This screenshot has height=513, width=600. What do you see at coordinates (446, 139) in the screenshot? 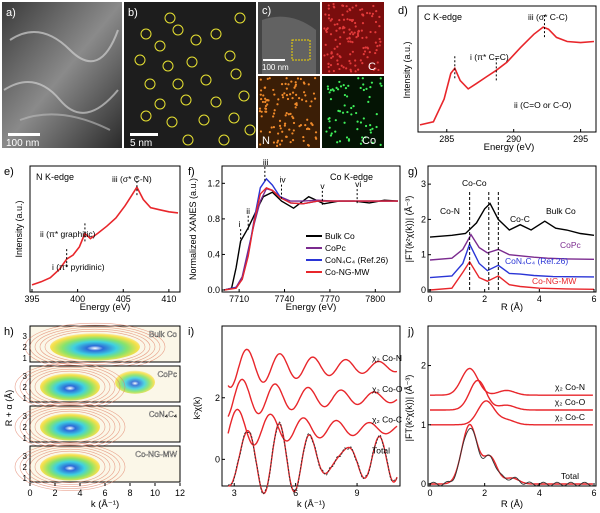
I see `x-tick-label: 285` at bounding box center [446, 139].